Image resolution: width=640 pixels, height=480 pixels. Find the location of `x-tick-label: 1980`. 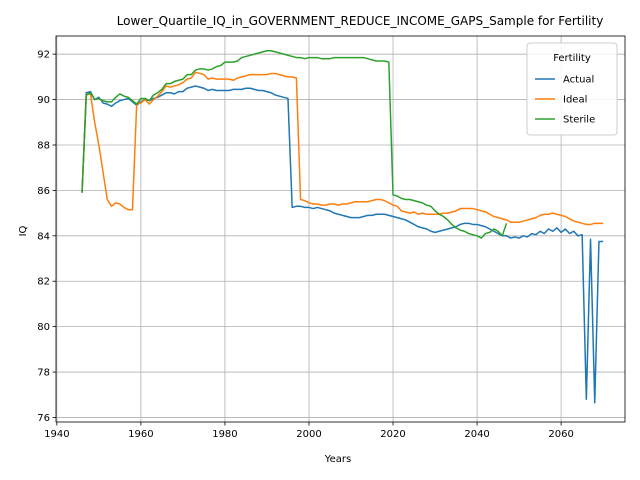

x-tick-label: 1980 is located at coordinates (224, 434).